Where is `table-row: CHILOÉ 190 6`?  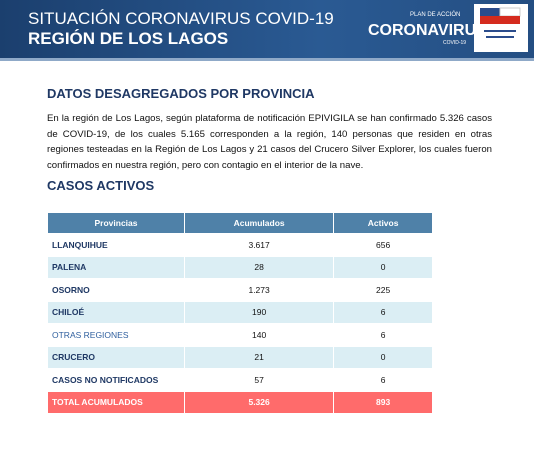
table-row: CHILOÉ 190 6 is located at coordinates (240, 312).